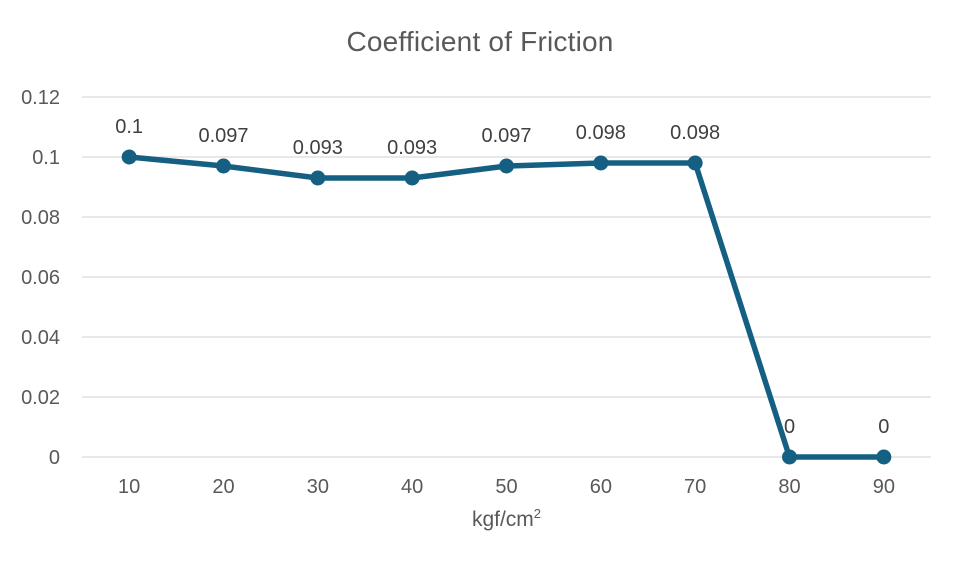  What do you see at coordinates (318, 487) in the screenshot?
I see `x-tick-label: 30` at bounding box center [318, 487].